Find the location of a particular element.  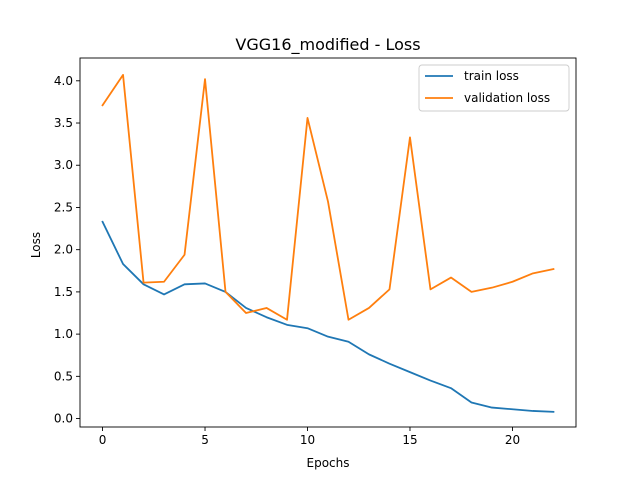

y-tick-label: 3.0 is located at coordinates (63, 165).